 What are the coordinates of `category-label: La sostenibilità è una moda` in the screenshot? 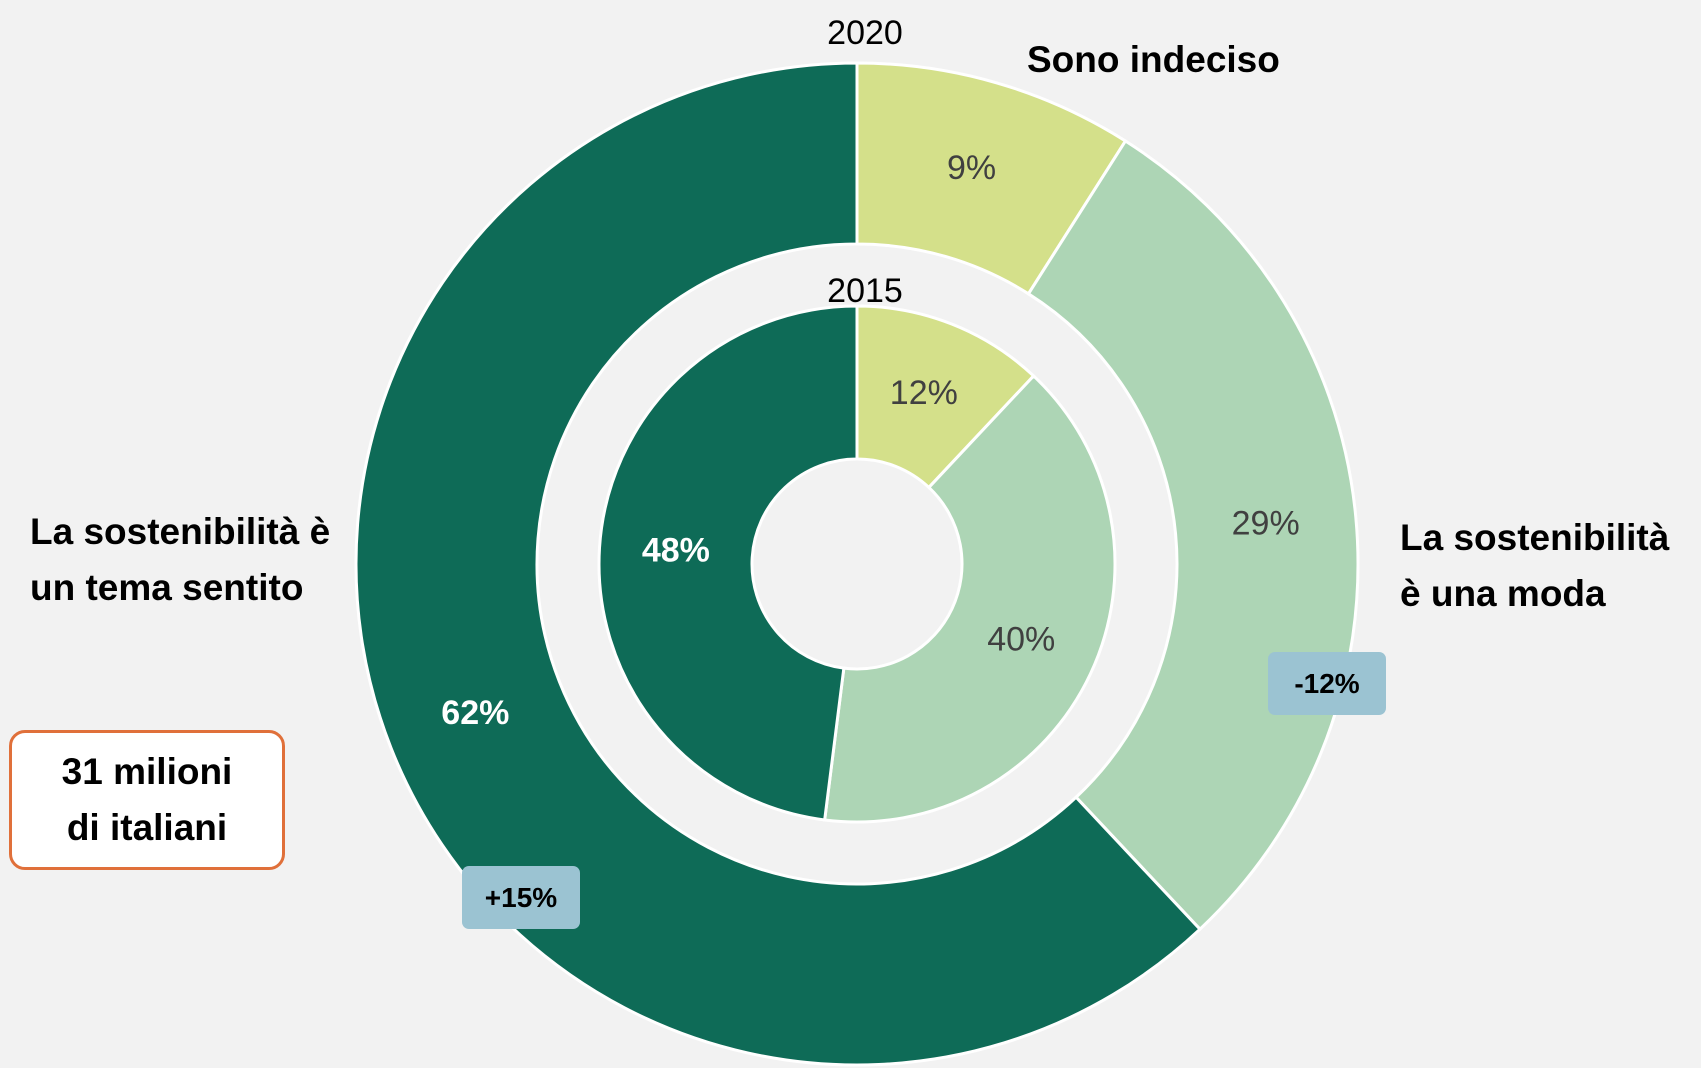 It's located at (1535, 565).